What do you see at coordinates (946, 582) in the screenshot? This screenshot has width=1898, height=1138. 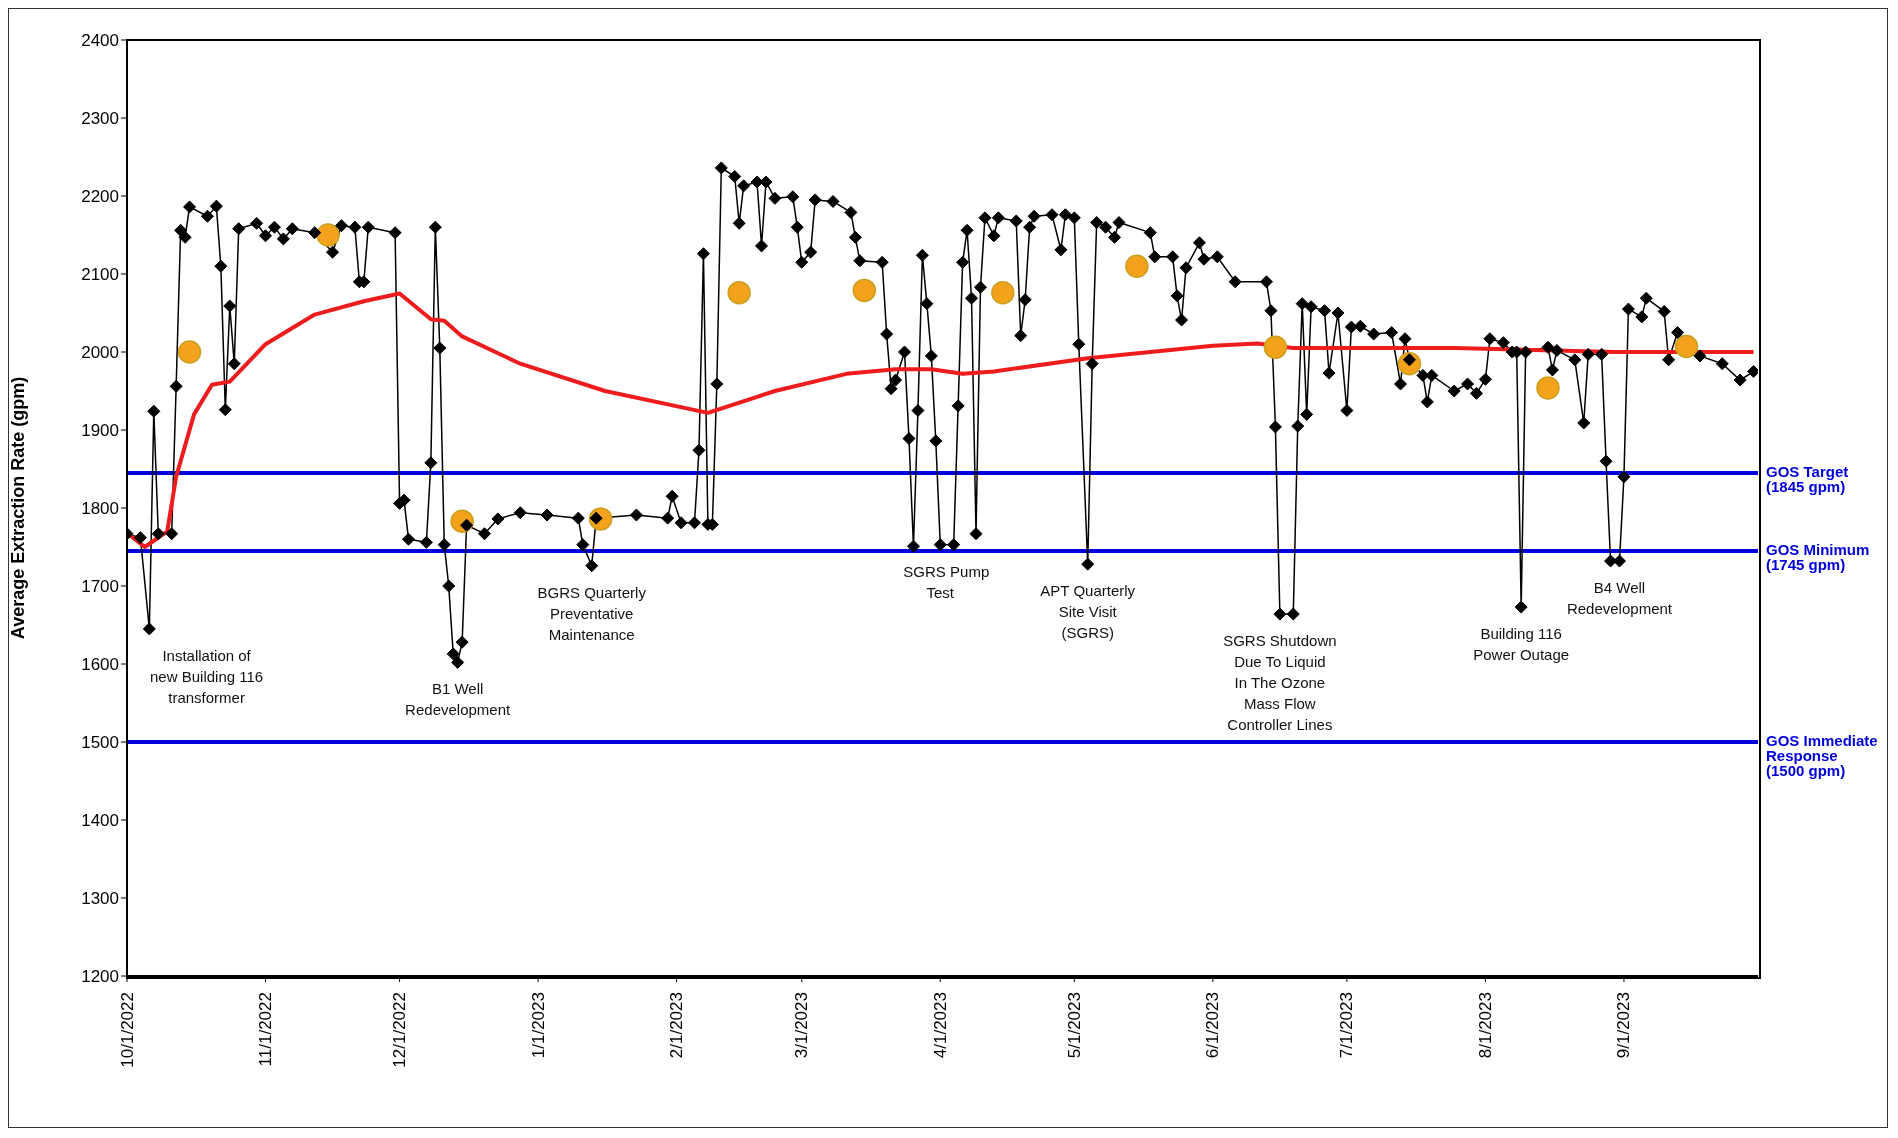 I see `annotation: SGRS Pump Test` at bounding box center [946, 582].